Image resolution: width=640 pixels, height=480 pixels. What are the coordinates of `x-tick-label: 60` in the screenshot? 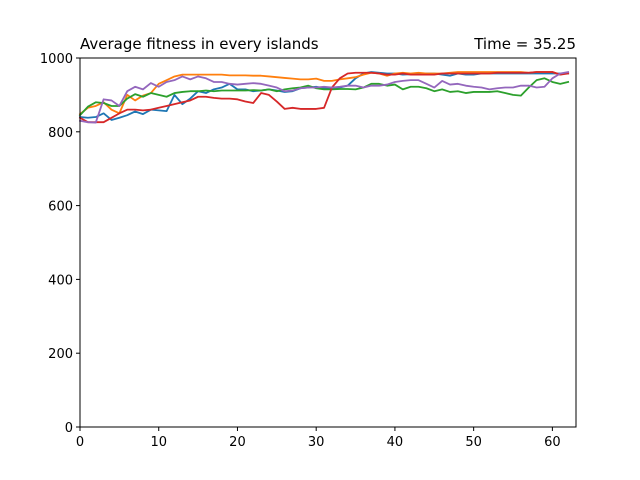 It's located at (552, 442).